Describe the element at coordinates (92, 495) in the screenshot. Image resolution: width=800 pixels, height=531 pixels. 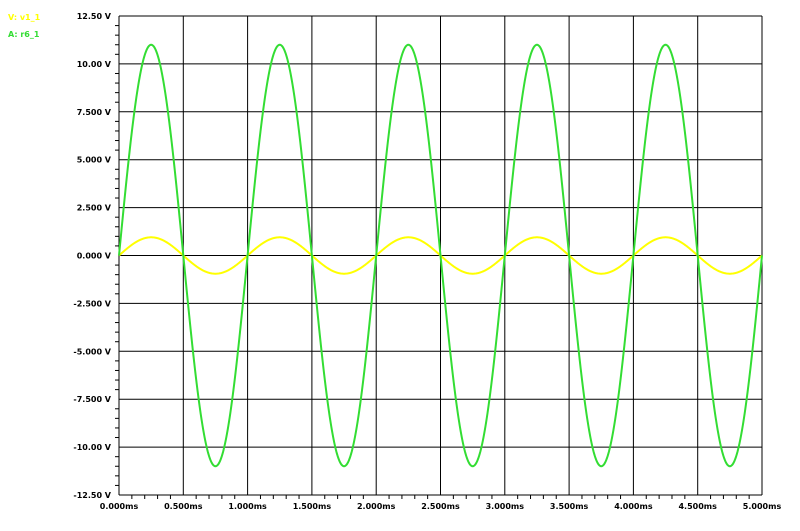
I see `y-tick-label: -12.50 V` at that location.